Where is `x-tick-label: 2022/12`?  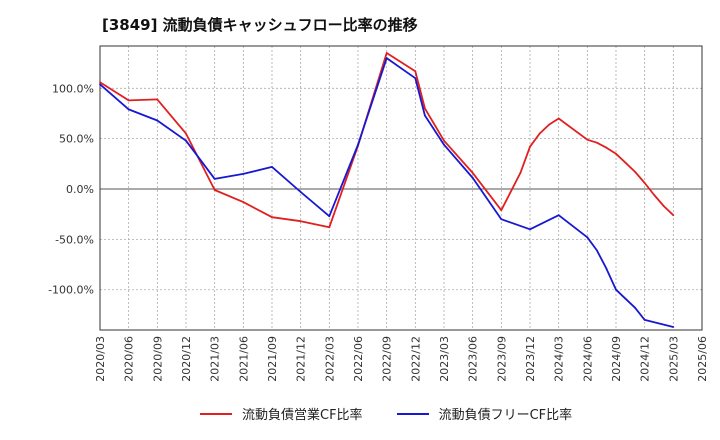
x-tick-label: 2022/12 is located at coordinates (415, 359).